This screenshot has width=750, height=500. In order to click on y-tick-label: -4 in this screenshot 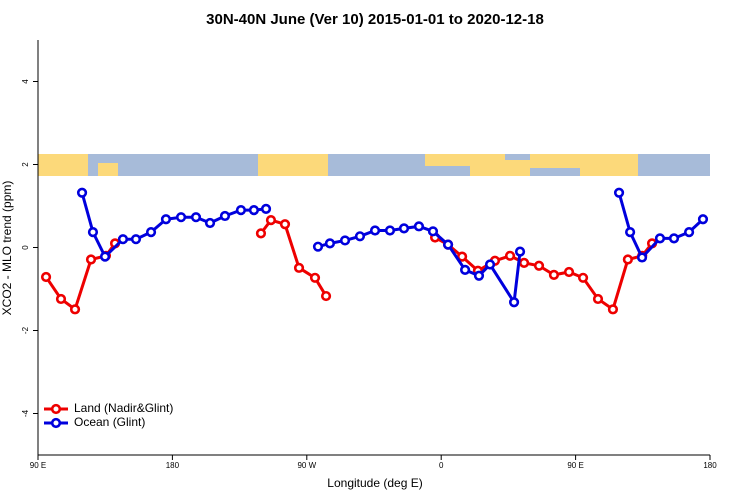, I will do `click(25, 413)`.